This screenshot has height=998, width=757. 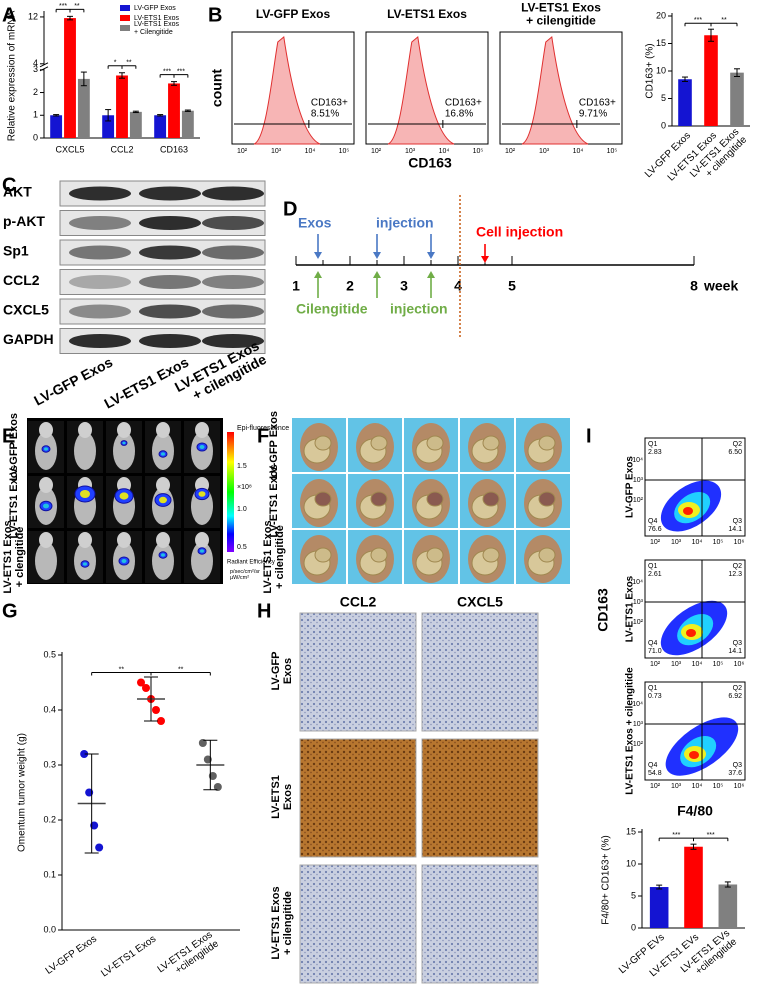 What do you see at coordinates (121, 149) in the screenshot?
I see `x-tick-label: CCL2` at bounding box center [121, 149].